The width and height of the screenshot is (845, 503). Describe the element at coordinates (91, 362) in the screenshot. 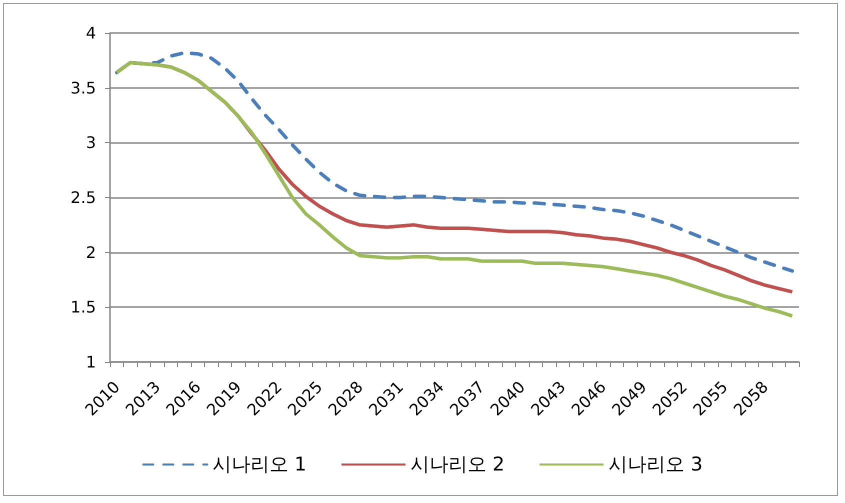

I see `y-tick-label: 1` at that location.